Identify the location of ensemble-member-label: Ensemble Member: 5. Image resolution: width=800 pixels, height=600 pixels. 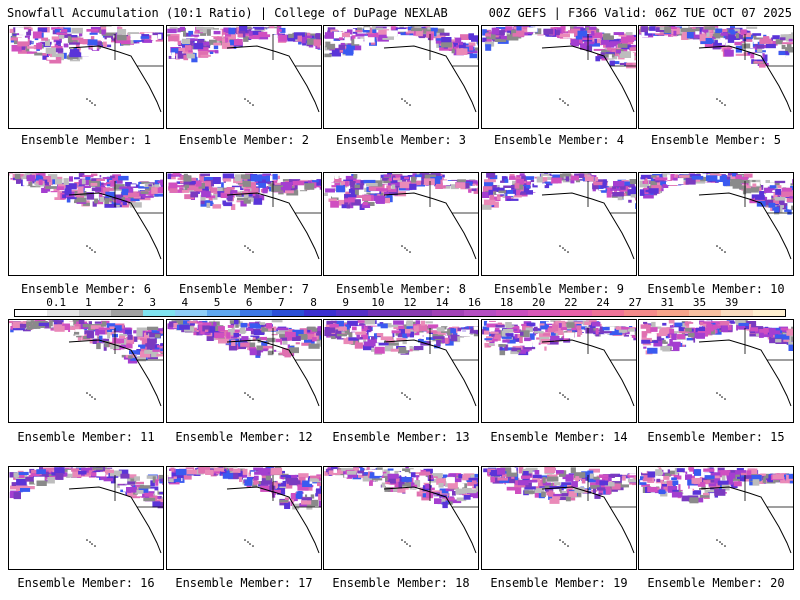
(716, 140).